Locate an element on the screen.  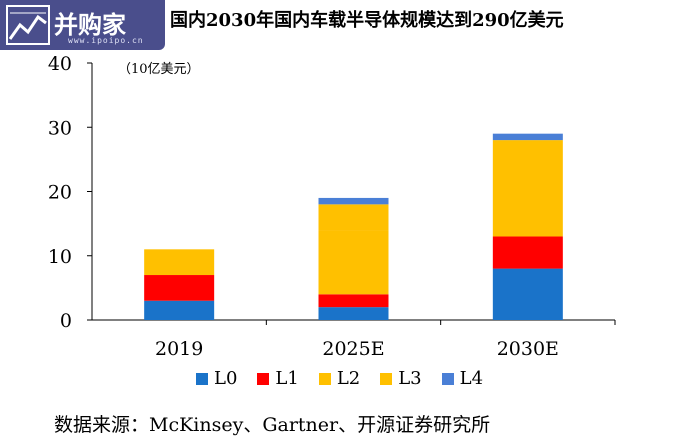
legend-item-l4: L4 is located at coordinates (462, 378).